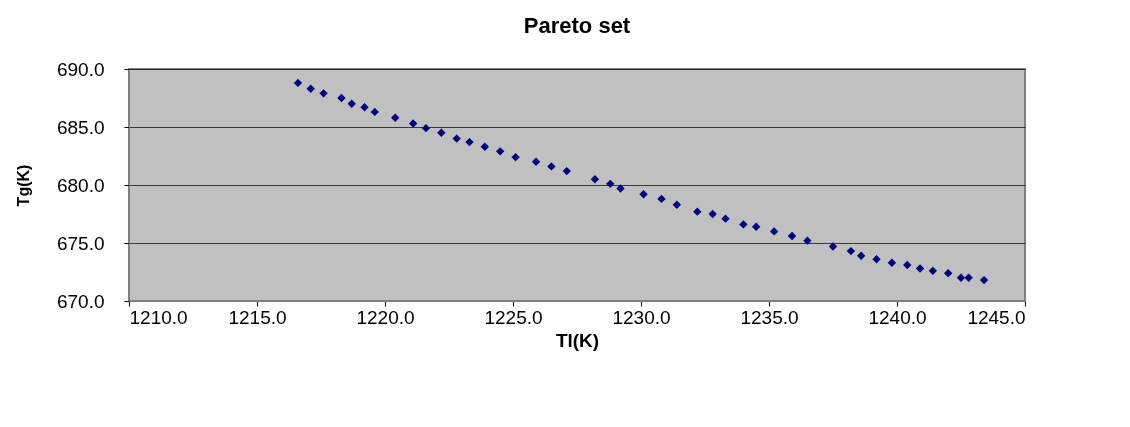 This screenshot has width=1130, height=427. Describe the element at coordinates (80, 69) in the screenshot. I see `y-tick-label: 690.0` at that location.